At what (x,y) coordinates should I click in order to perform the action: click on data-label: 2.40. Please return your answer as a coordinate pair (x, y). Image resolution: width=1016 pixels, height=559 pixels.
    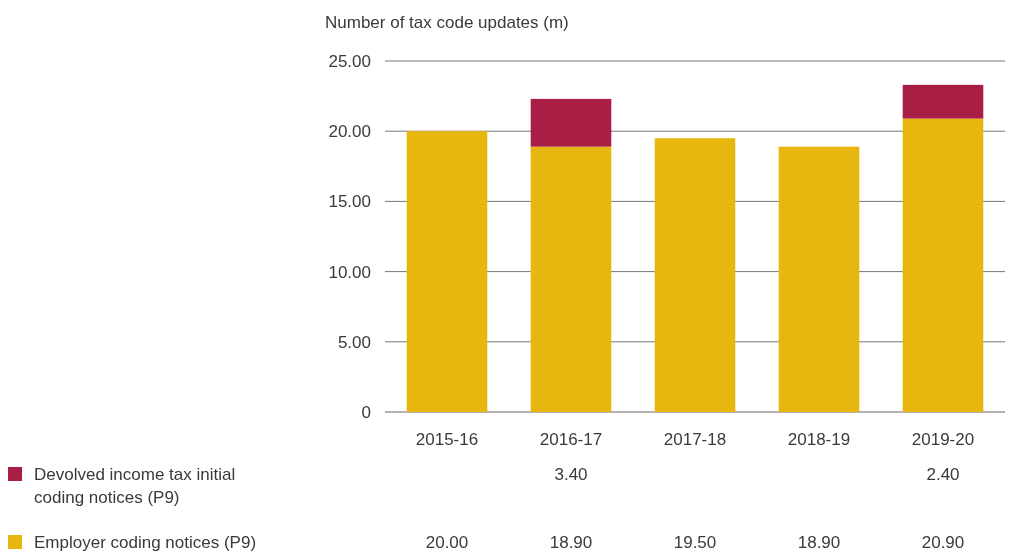
    Looking at the image, I should click on (943, 474).